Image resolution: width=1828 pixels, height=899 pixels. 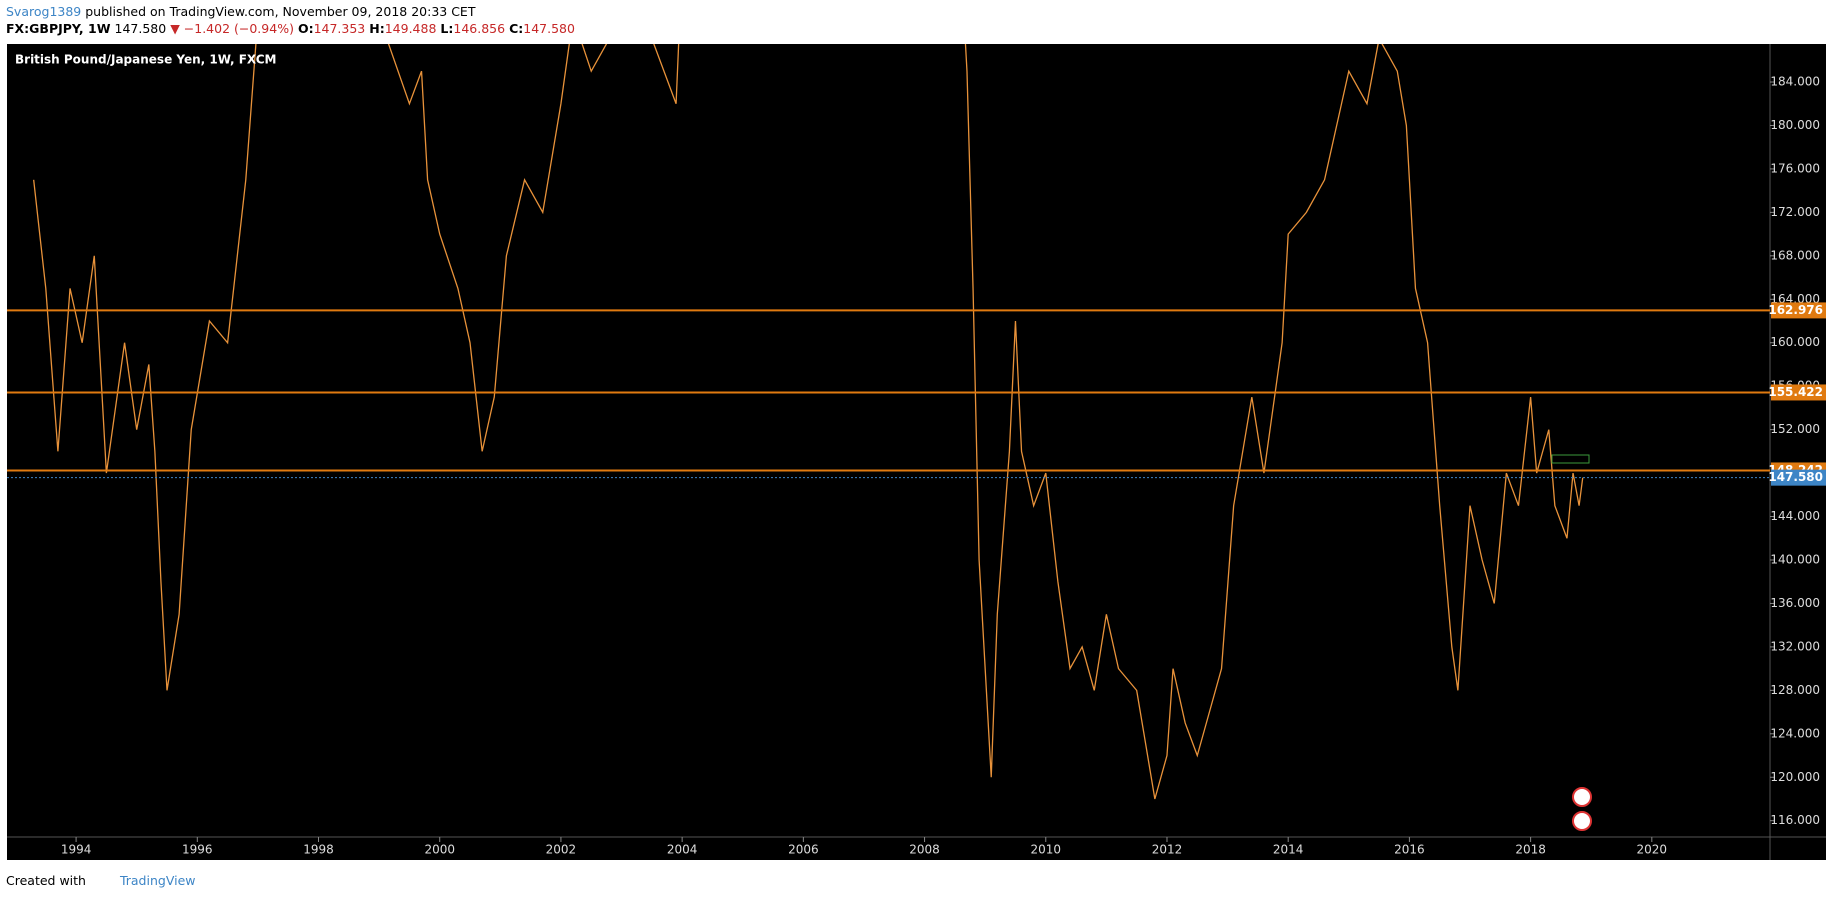 I want to click on y-tick-label: 124.000, so click(x=1795, y=733).